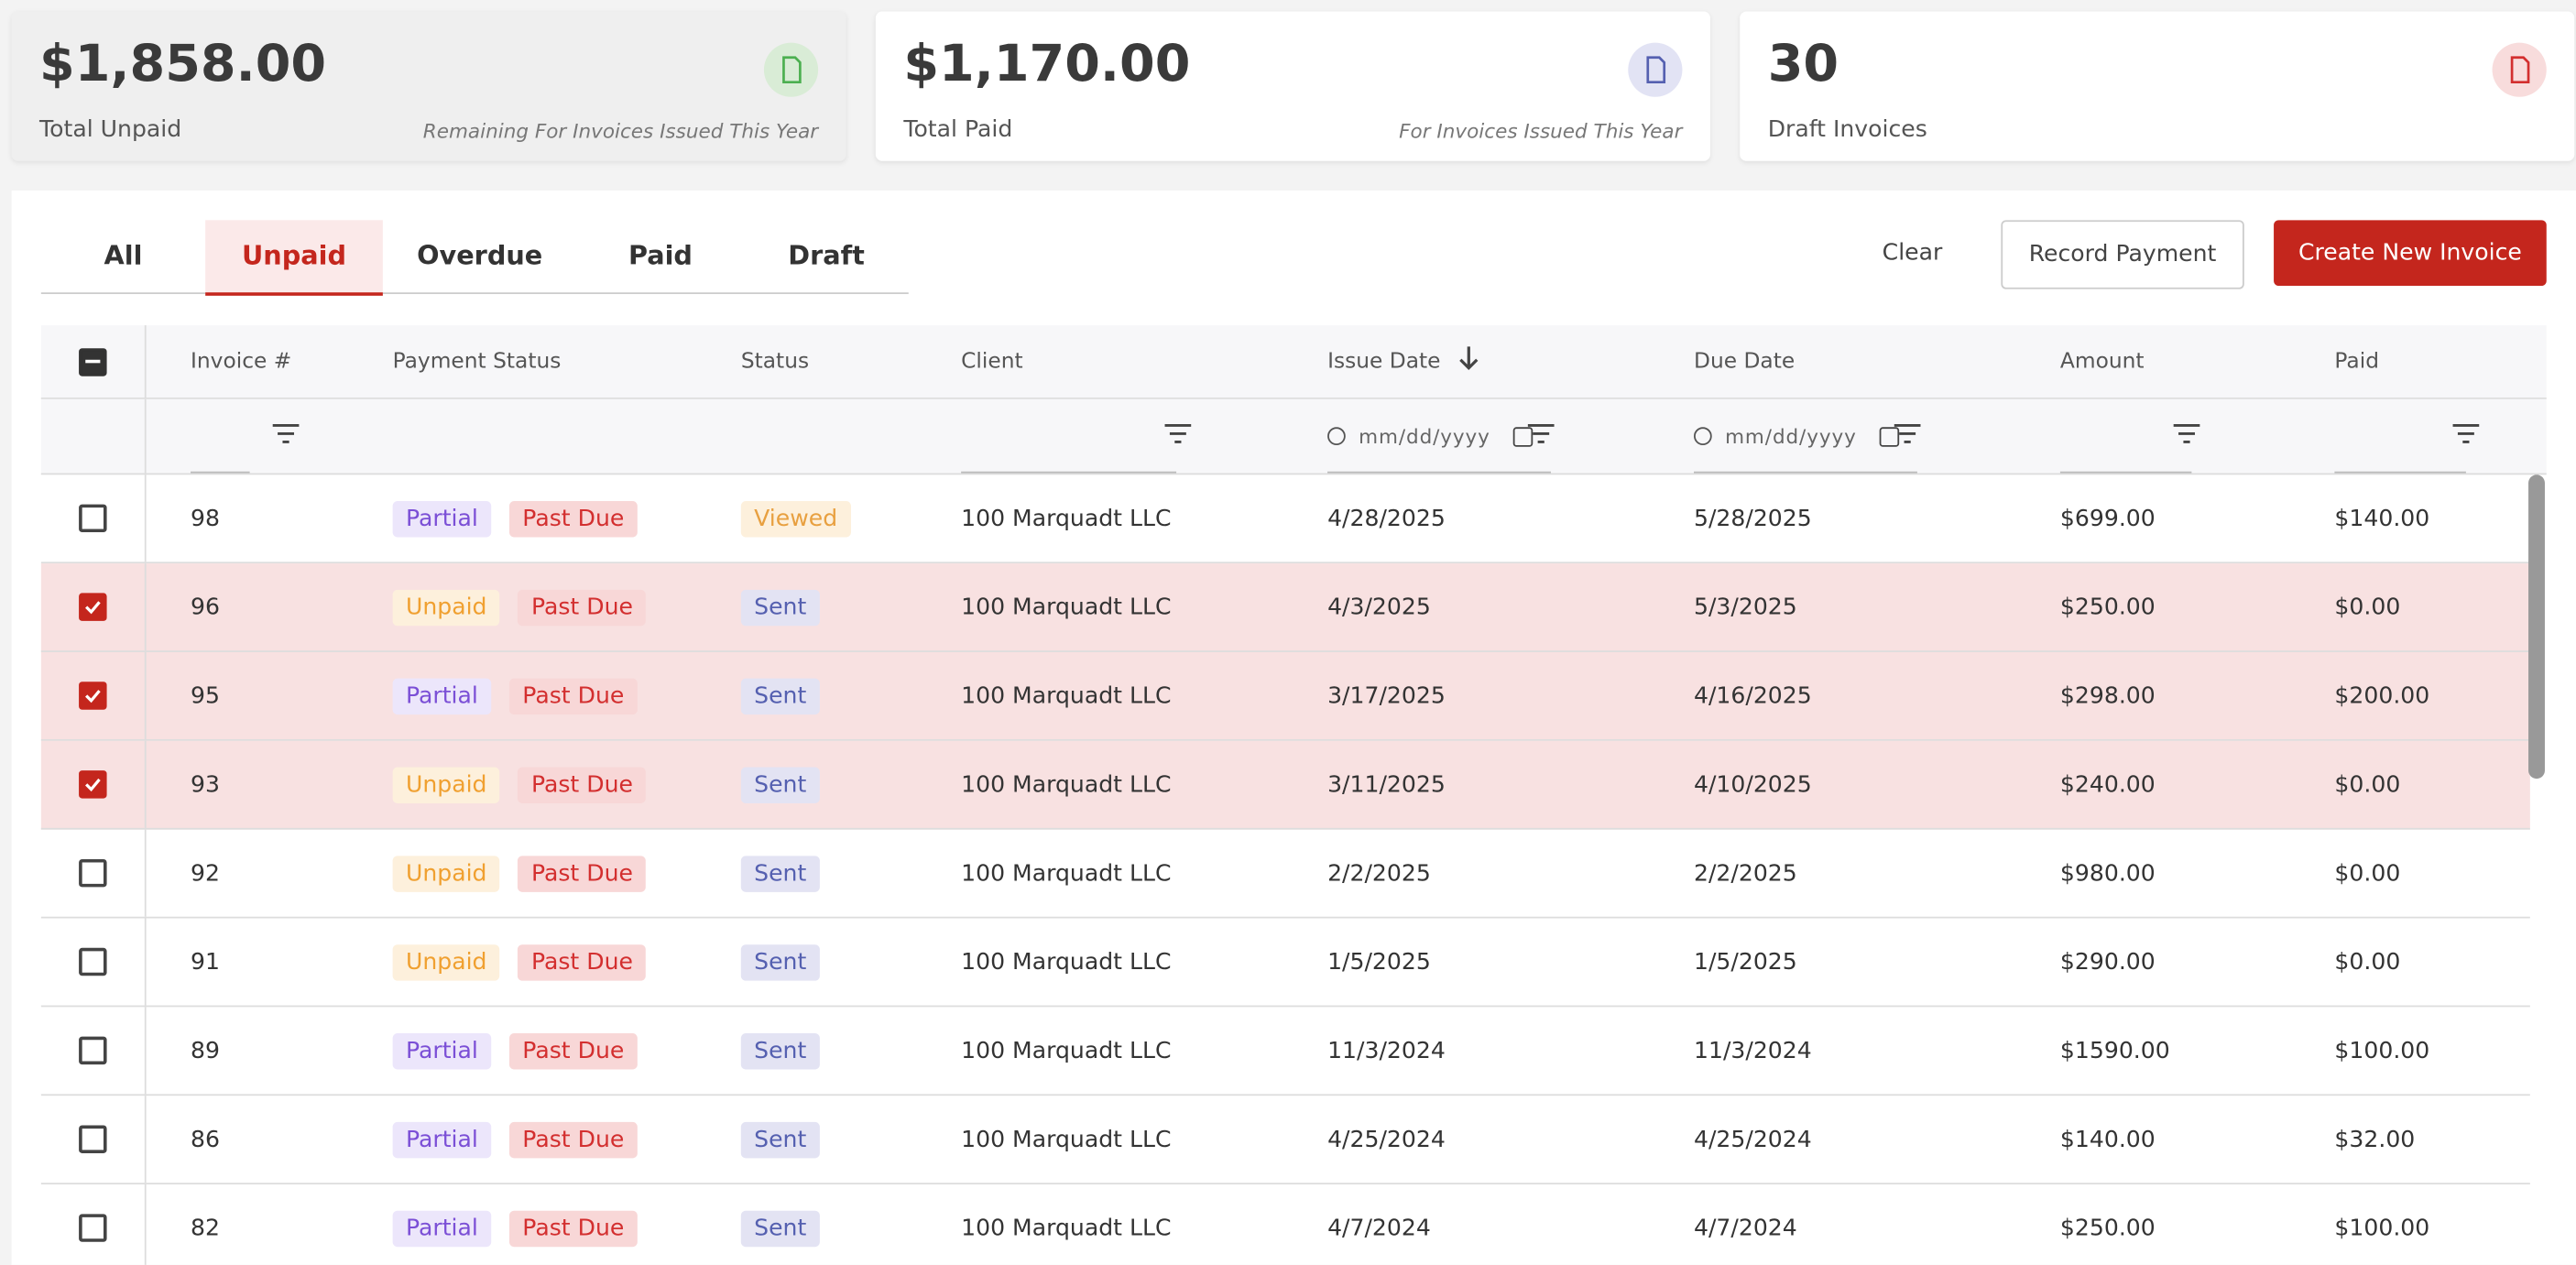 This screenshot has height=1265, width=2576. Describe the element at coordinates (2367, 962) in the screenshot. I see `cell-text: $0.00` at that location.